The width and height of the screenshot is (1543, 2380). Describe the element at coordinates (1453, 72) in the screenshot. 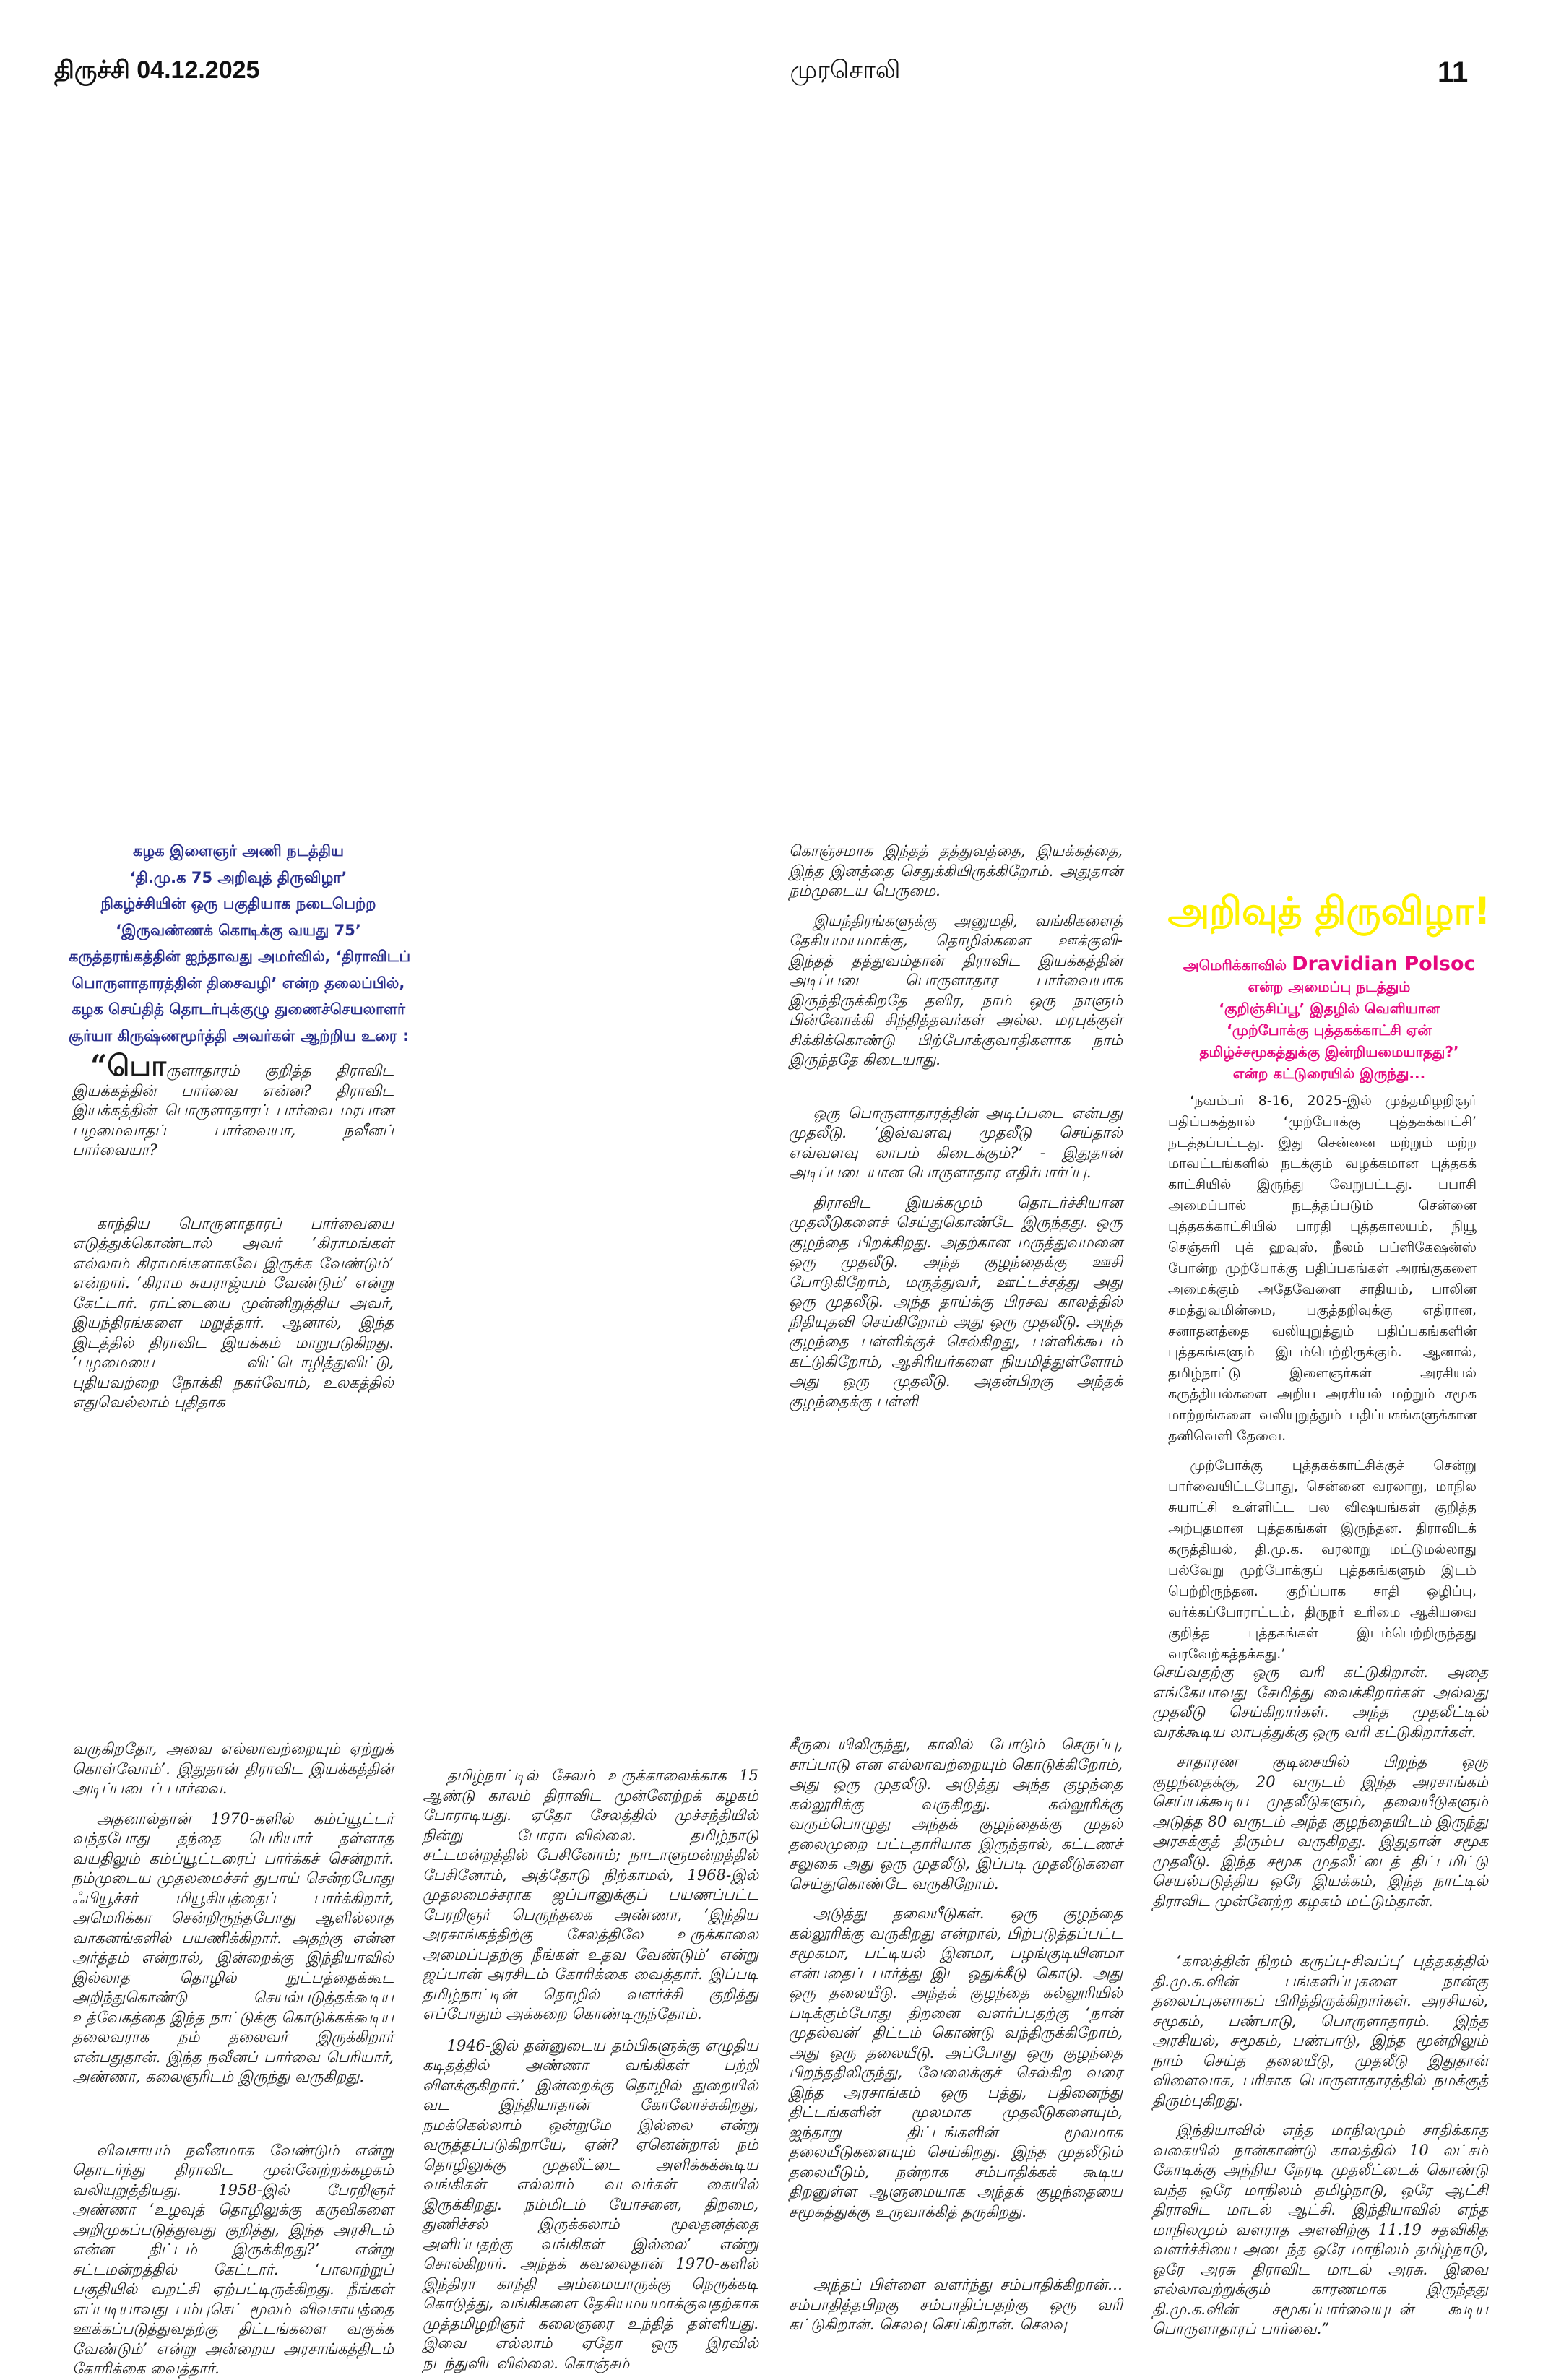

I see `page-number: 11` at that location.